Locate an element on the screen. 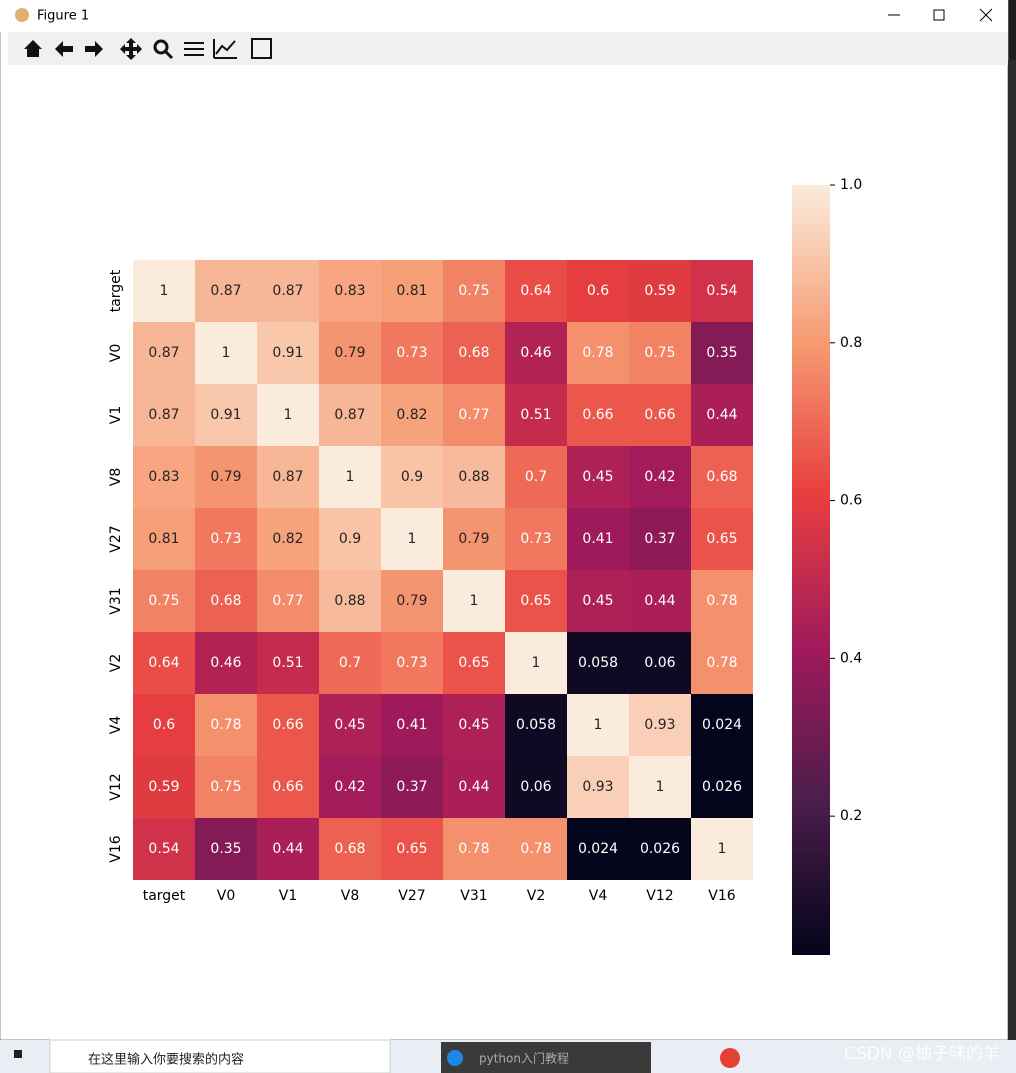 The height and width of the screenshot is (1073, 1016). ie-icon is located at coordinates (455, 1058).